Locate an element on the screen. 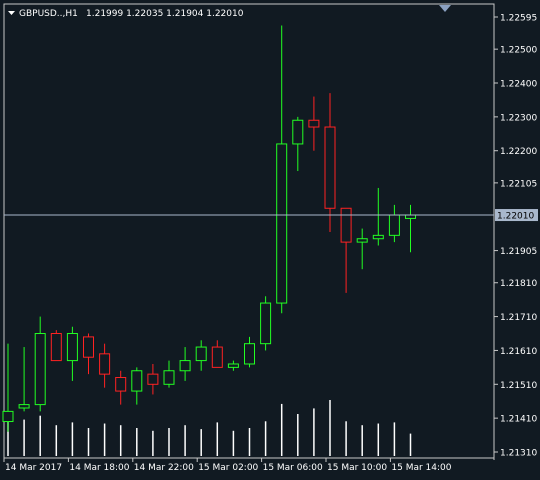 The width and height of the screenshot is (540, 480). time-tick-label: 15 Mar 02:00 is located at coordinates (228, 468).